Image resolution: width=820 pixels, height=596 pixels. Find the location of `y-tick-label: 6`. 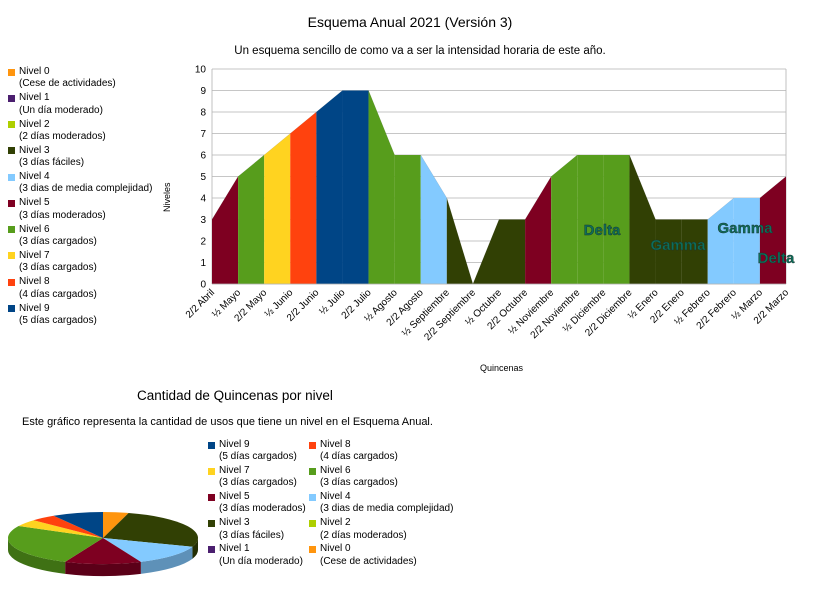

y-tick-label: 6 is located at coordinates (203, 156).